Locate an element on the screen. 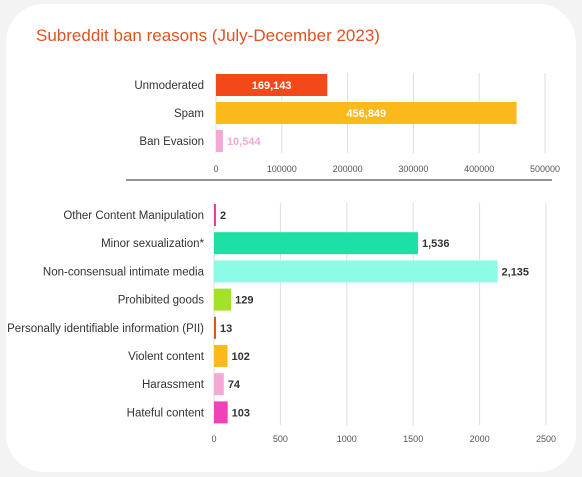  x-tick-label: 200000 is located at coordinates (348, 169).